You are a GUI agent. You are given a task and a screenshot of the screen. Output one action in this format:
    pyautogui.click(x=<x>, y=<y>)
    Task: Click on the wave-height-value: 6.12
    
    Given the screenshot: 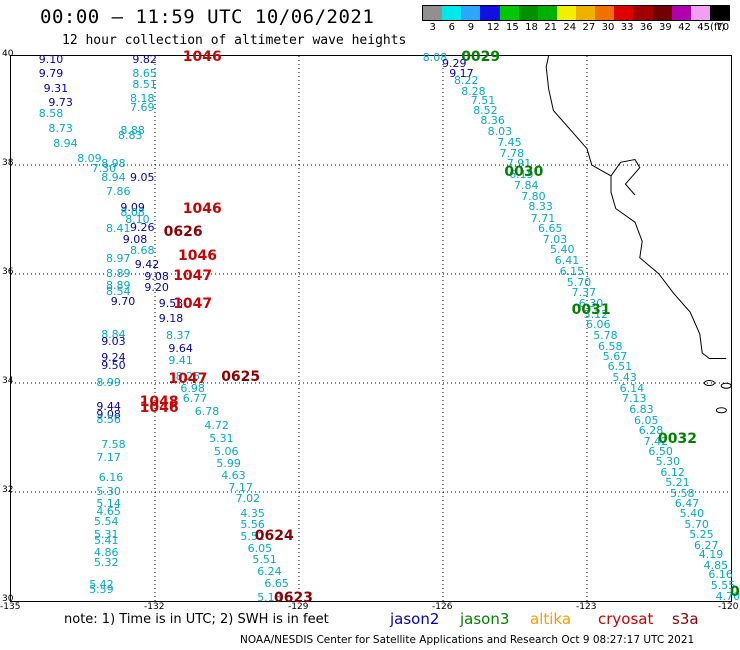 What is the action you would take?
    pyautogui.click(x=672, y=472)
    